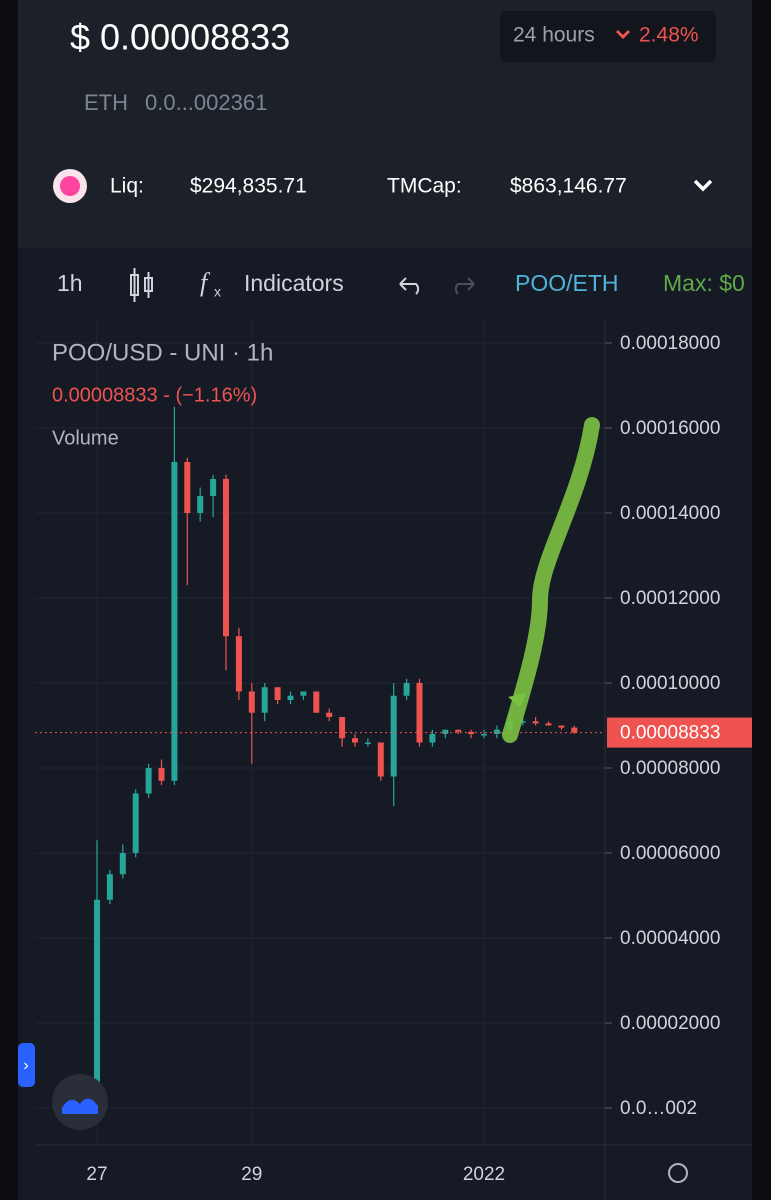 The image size is (771, 1200). What do you see at coordinates (608, 36) in the screenshot?
I see `change-badge` at bounding box center [608, 36].